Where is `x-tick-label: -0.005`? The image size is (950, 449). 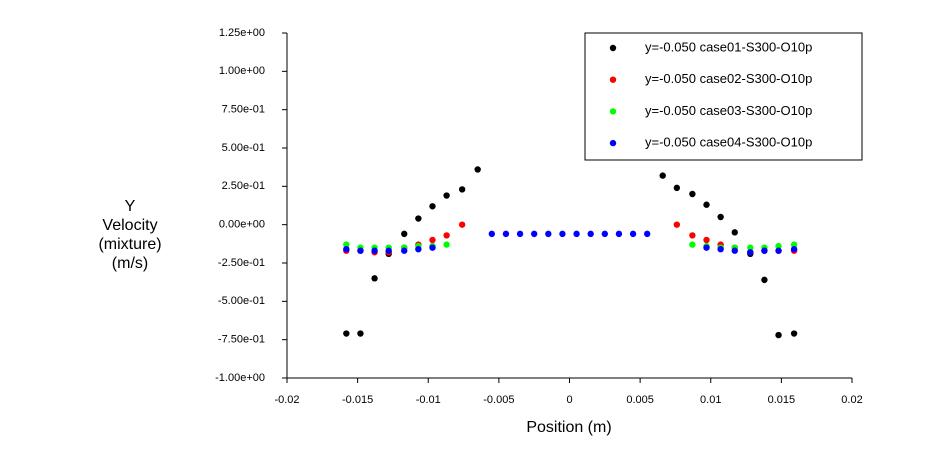
x-tick-label: -0.005 is located at coordinates (498, 400).